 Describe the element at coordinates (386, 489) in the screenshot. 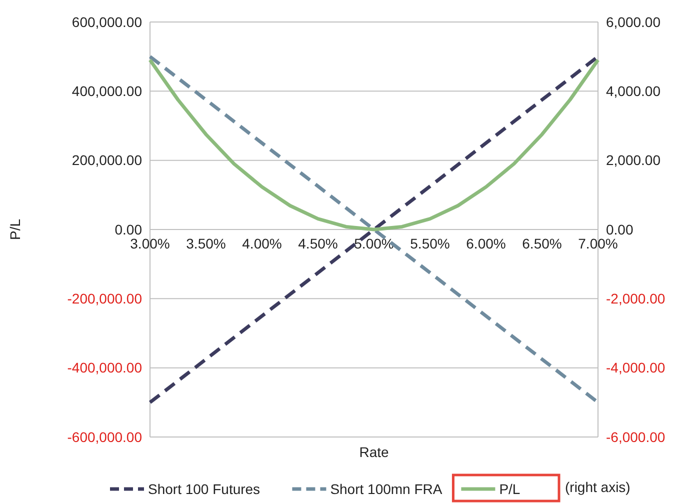

I see `legend-label: Short 100mn FRA` at that location.